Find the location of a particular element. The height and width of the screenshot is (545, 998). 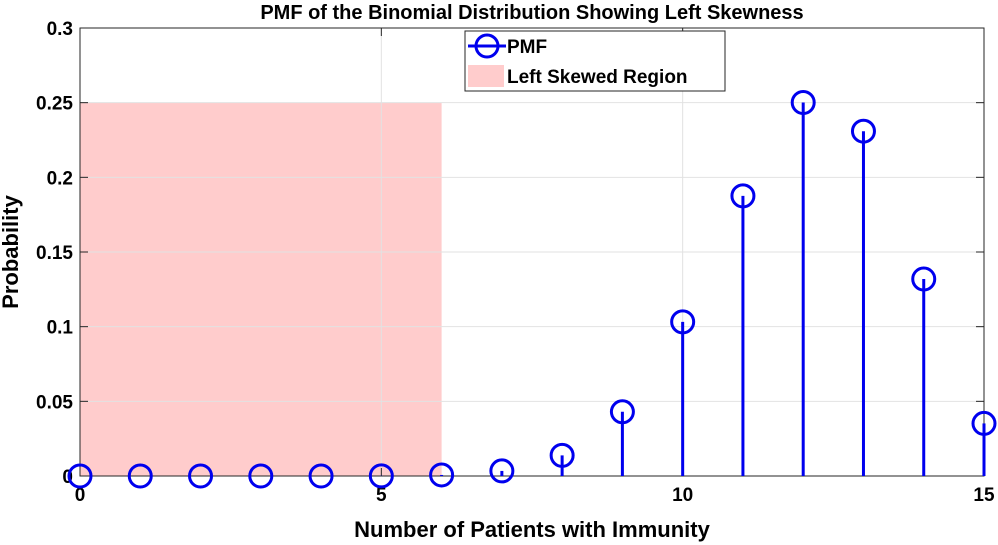

y-tick-label: 0.2 is located at coordinates (60, 178).